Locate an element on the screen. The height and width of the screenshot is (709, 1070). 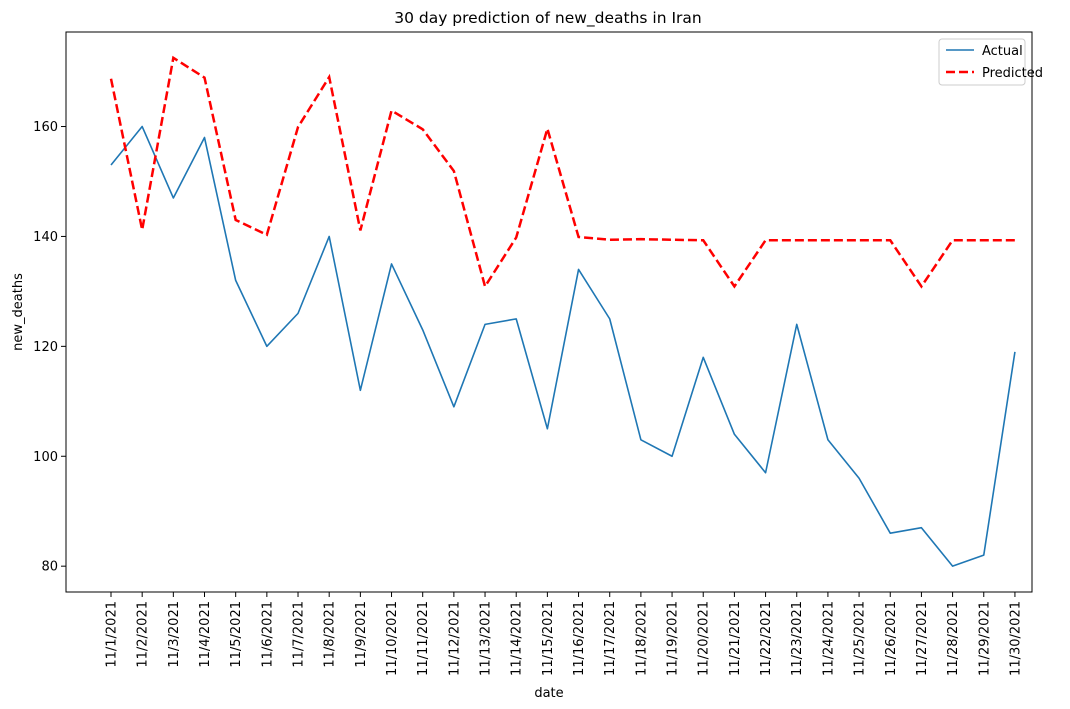
x-tick-label: 11/4/2021 is located at coordinates (205, 634).